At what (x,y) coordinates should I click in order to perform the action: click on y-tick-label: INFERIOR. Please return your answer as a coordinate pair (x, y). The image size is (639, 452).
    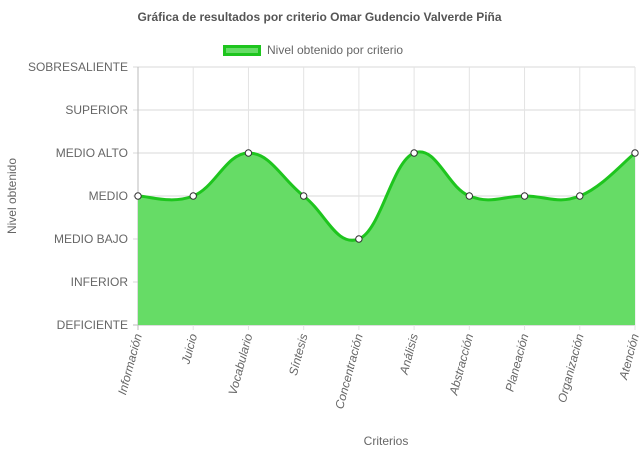
    Looking at the image, I should click on (100, 282).